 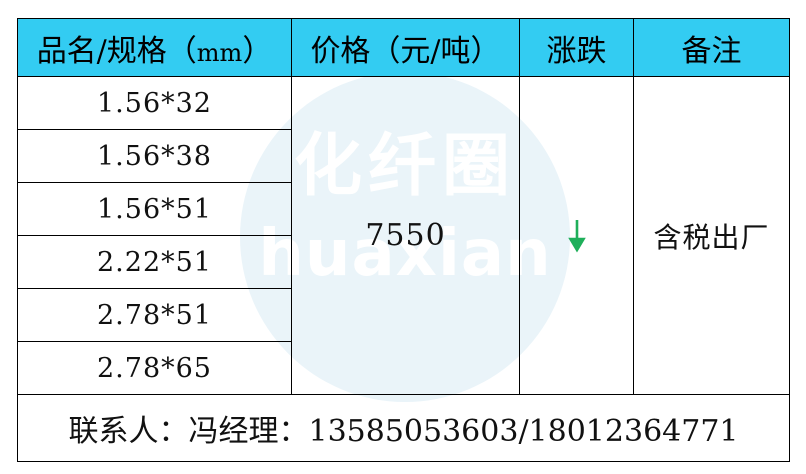 What do you see at coordinates (711, 235) in the screenshot?
I see `remark-cell: 含税出厂` at bounding box center [711, 235].